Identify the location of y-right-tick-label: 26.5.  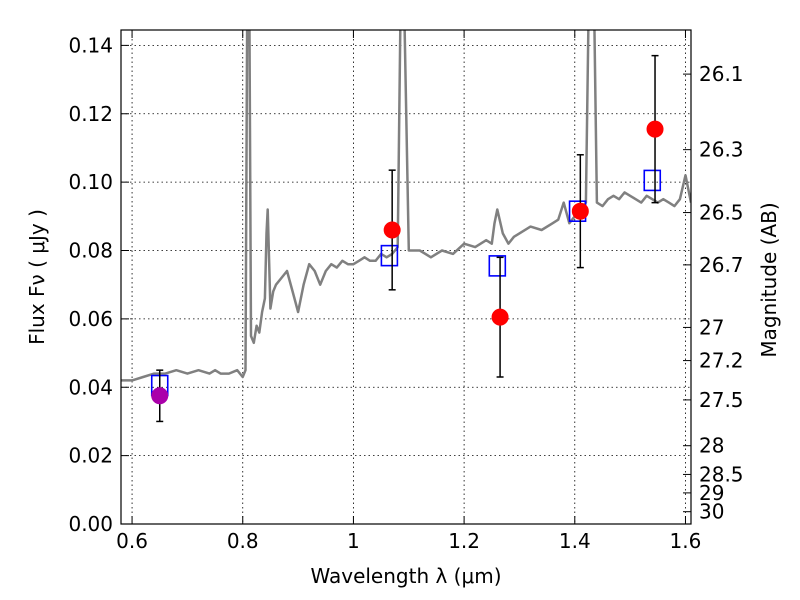
(721, 213).